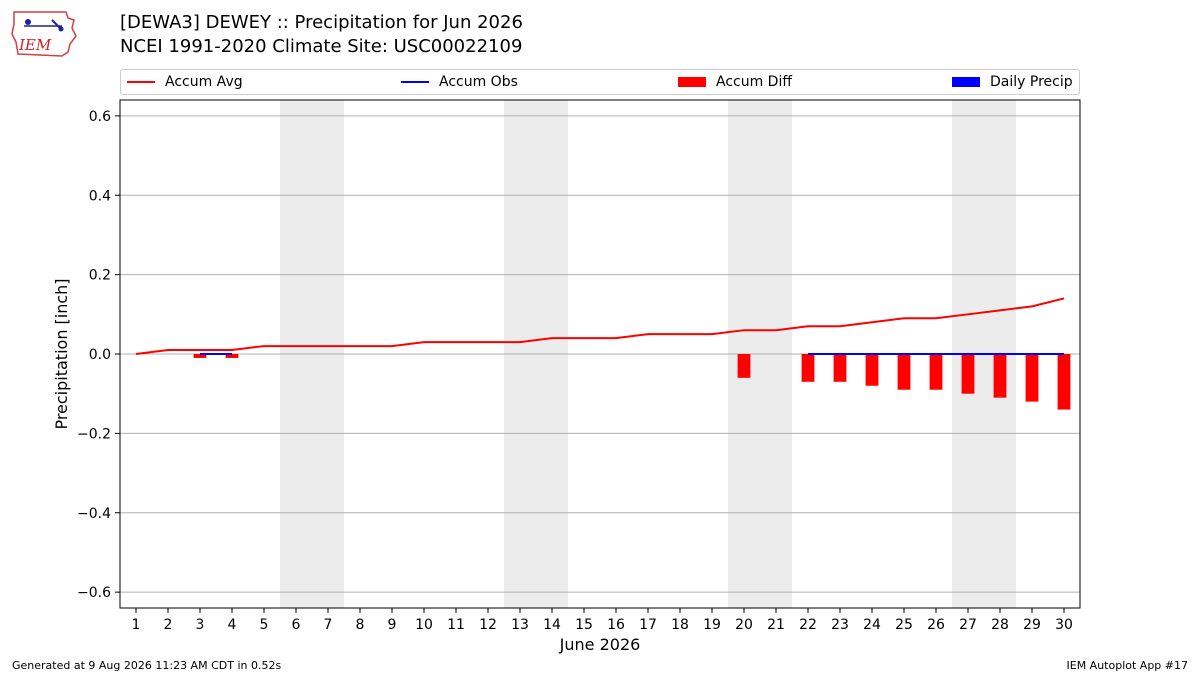  What do you see at coordinates (776, 625) in the screenshot?
I see `x-tick-label: 21` at bounding box center [776, 625].